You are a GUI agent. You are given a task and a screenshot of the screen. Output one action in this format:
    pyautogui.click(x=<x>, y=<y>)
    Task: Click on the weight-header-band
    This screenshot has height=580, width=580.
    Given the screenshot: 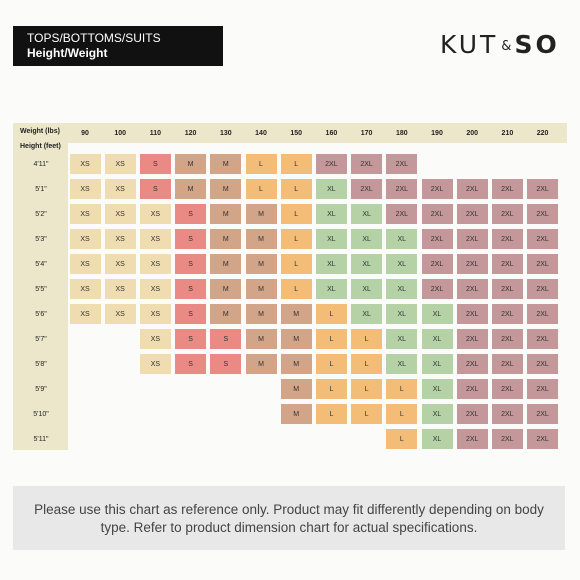 What is the action you would take?
    pyautogui.click(x=290, y=133)
    